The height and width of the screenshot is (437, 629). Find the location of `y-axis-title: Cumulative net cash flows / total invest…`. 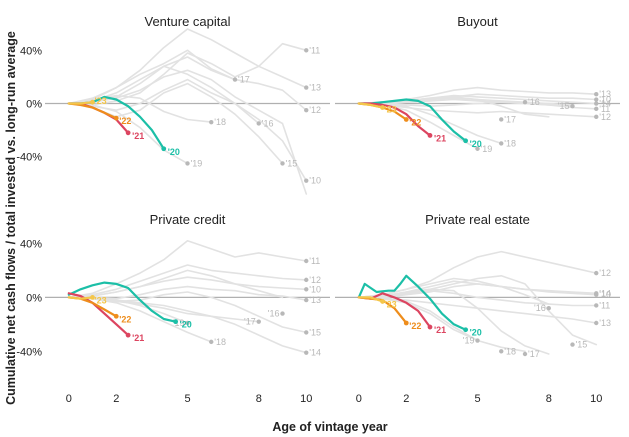

y-axis-title: Cumulative net cash flows / total invest… is located at coordinates (11, 218).